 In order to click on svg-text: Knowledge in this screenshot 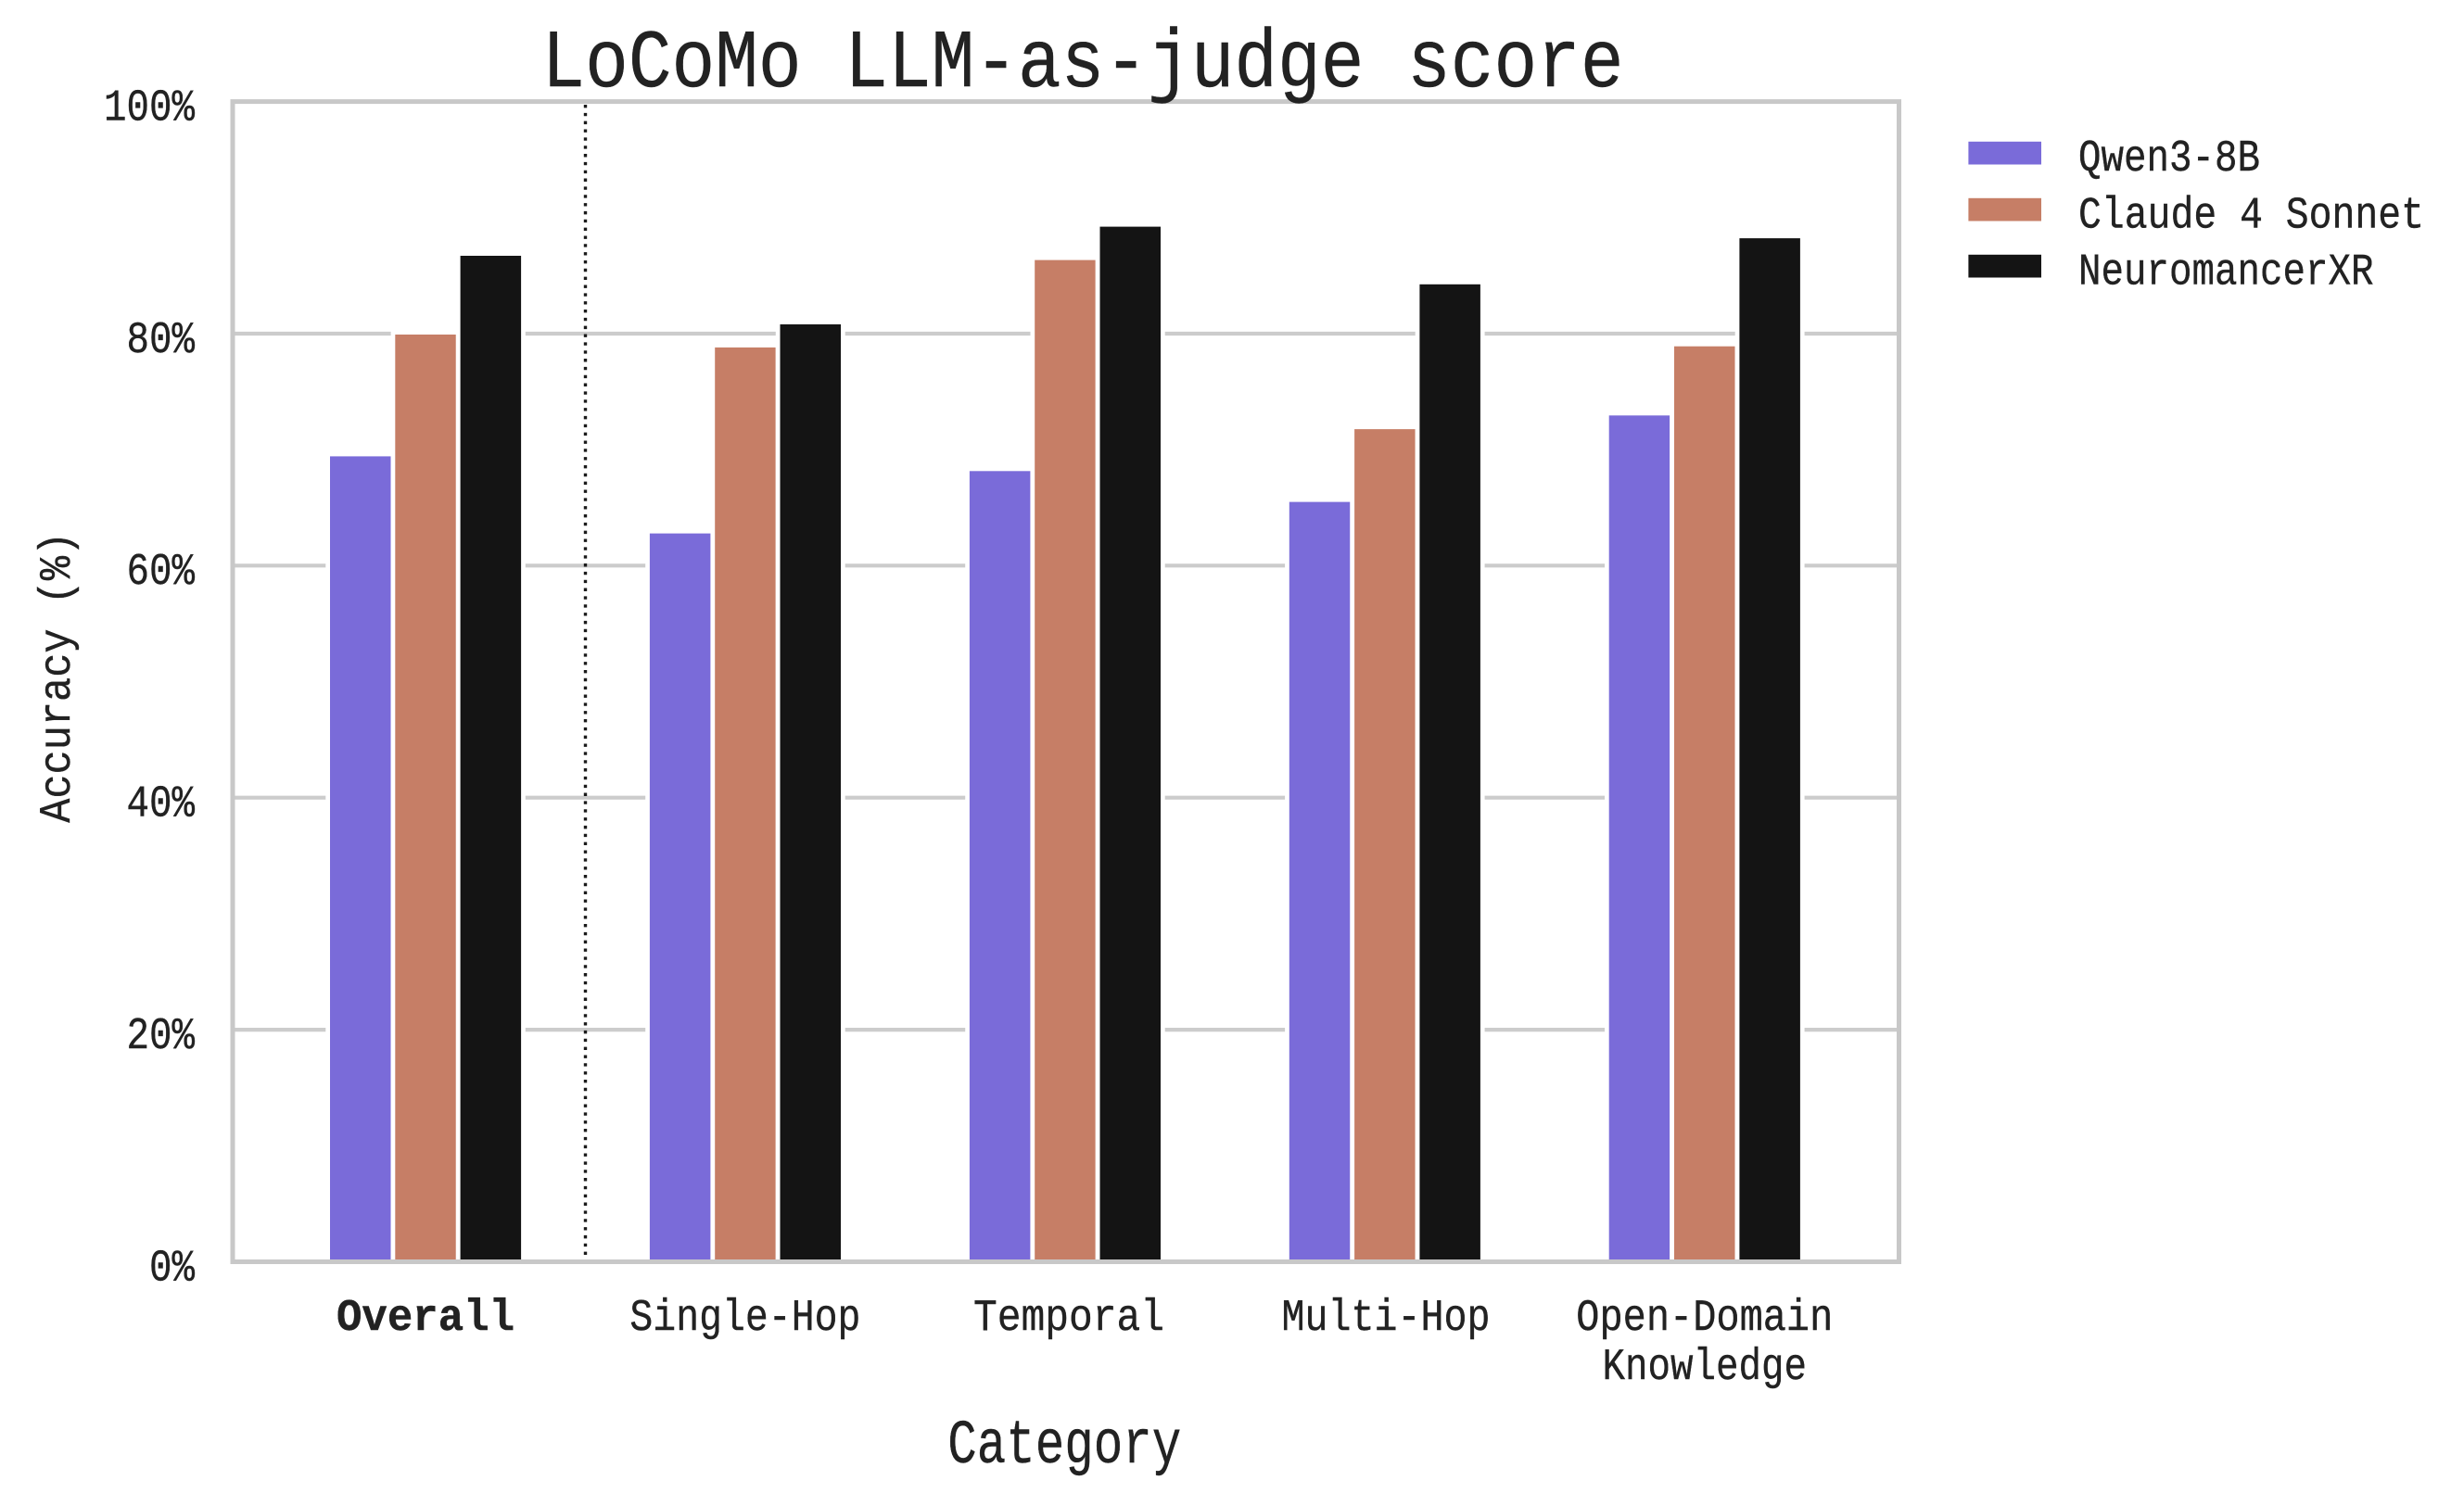, I will do `click(1705, 1368)`.